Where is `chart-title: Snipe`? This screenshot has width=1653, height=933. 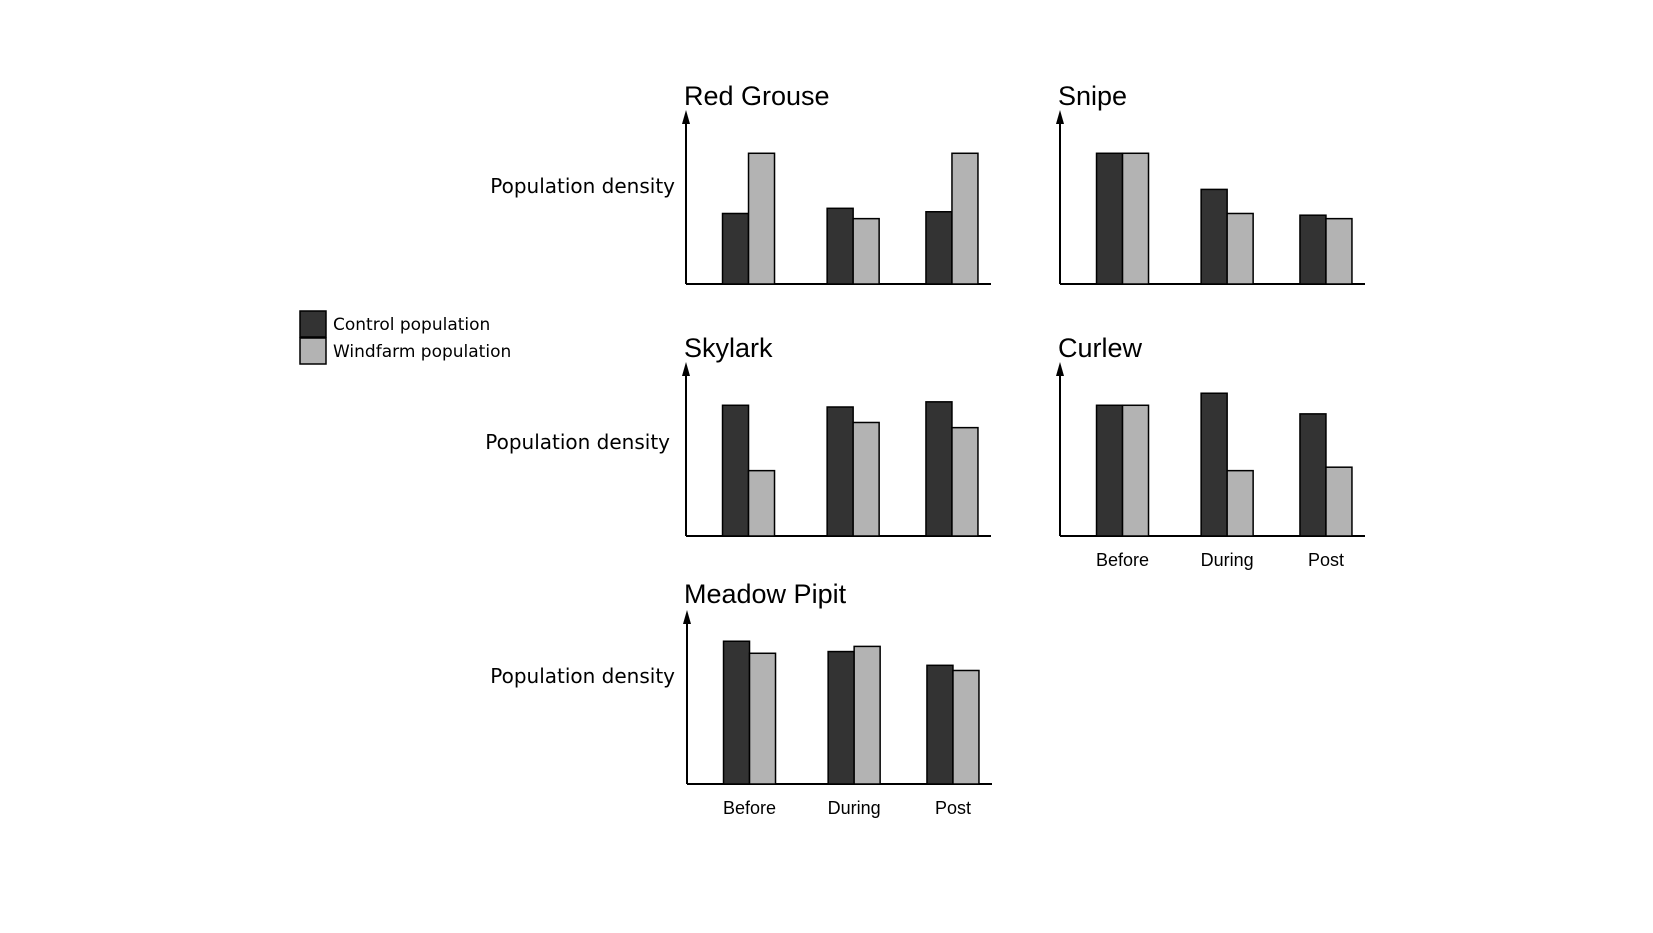
chart-title: Snipe is located at coordinates (1092, 96).